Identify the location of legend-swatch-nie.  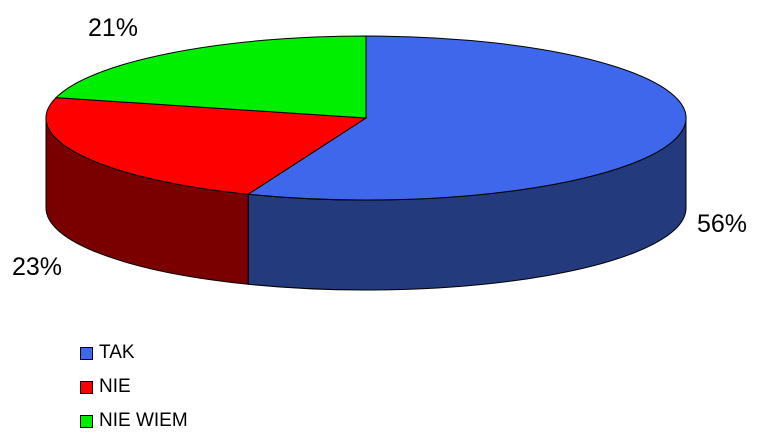
(86, 387).